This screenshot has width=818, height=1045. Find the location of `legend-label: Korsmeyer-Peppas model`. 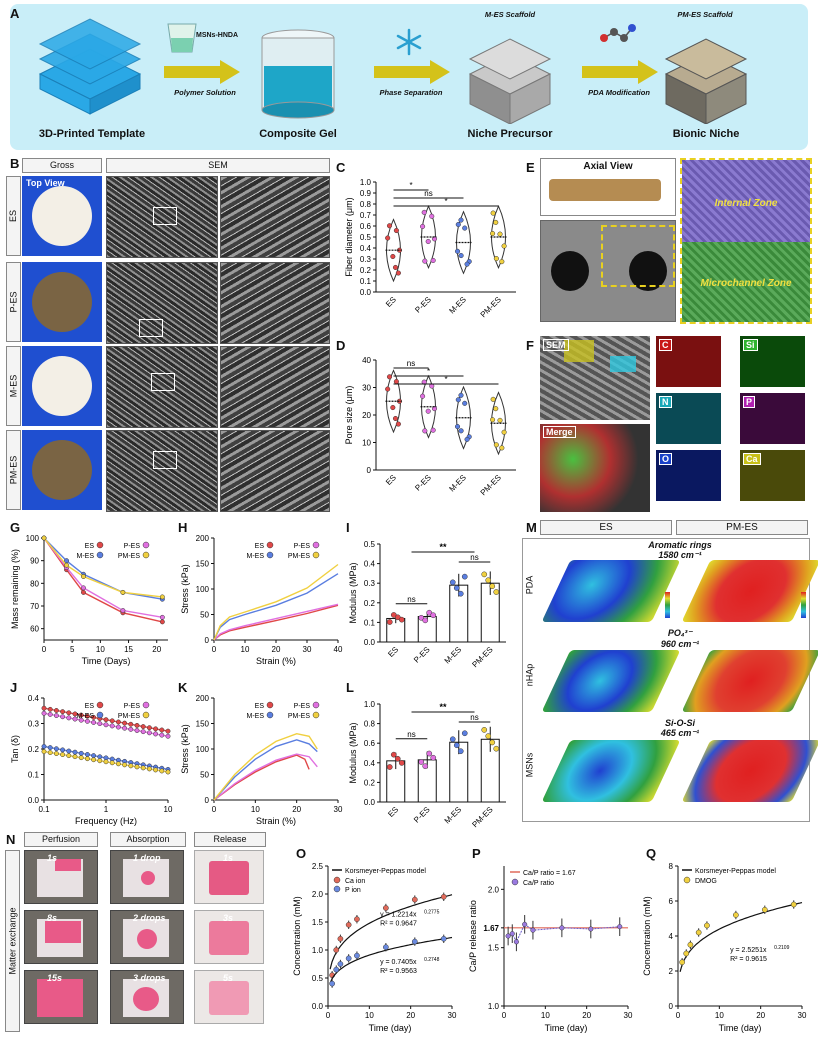

legend-label: Korsmeyer-Peppas model is located at coordinates (735, 871).